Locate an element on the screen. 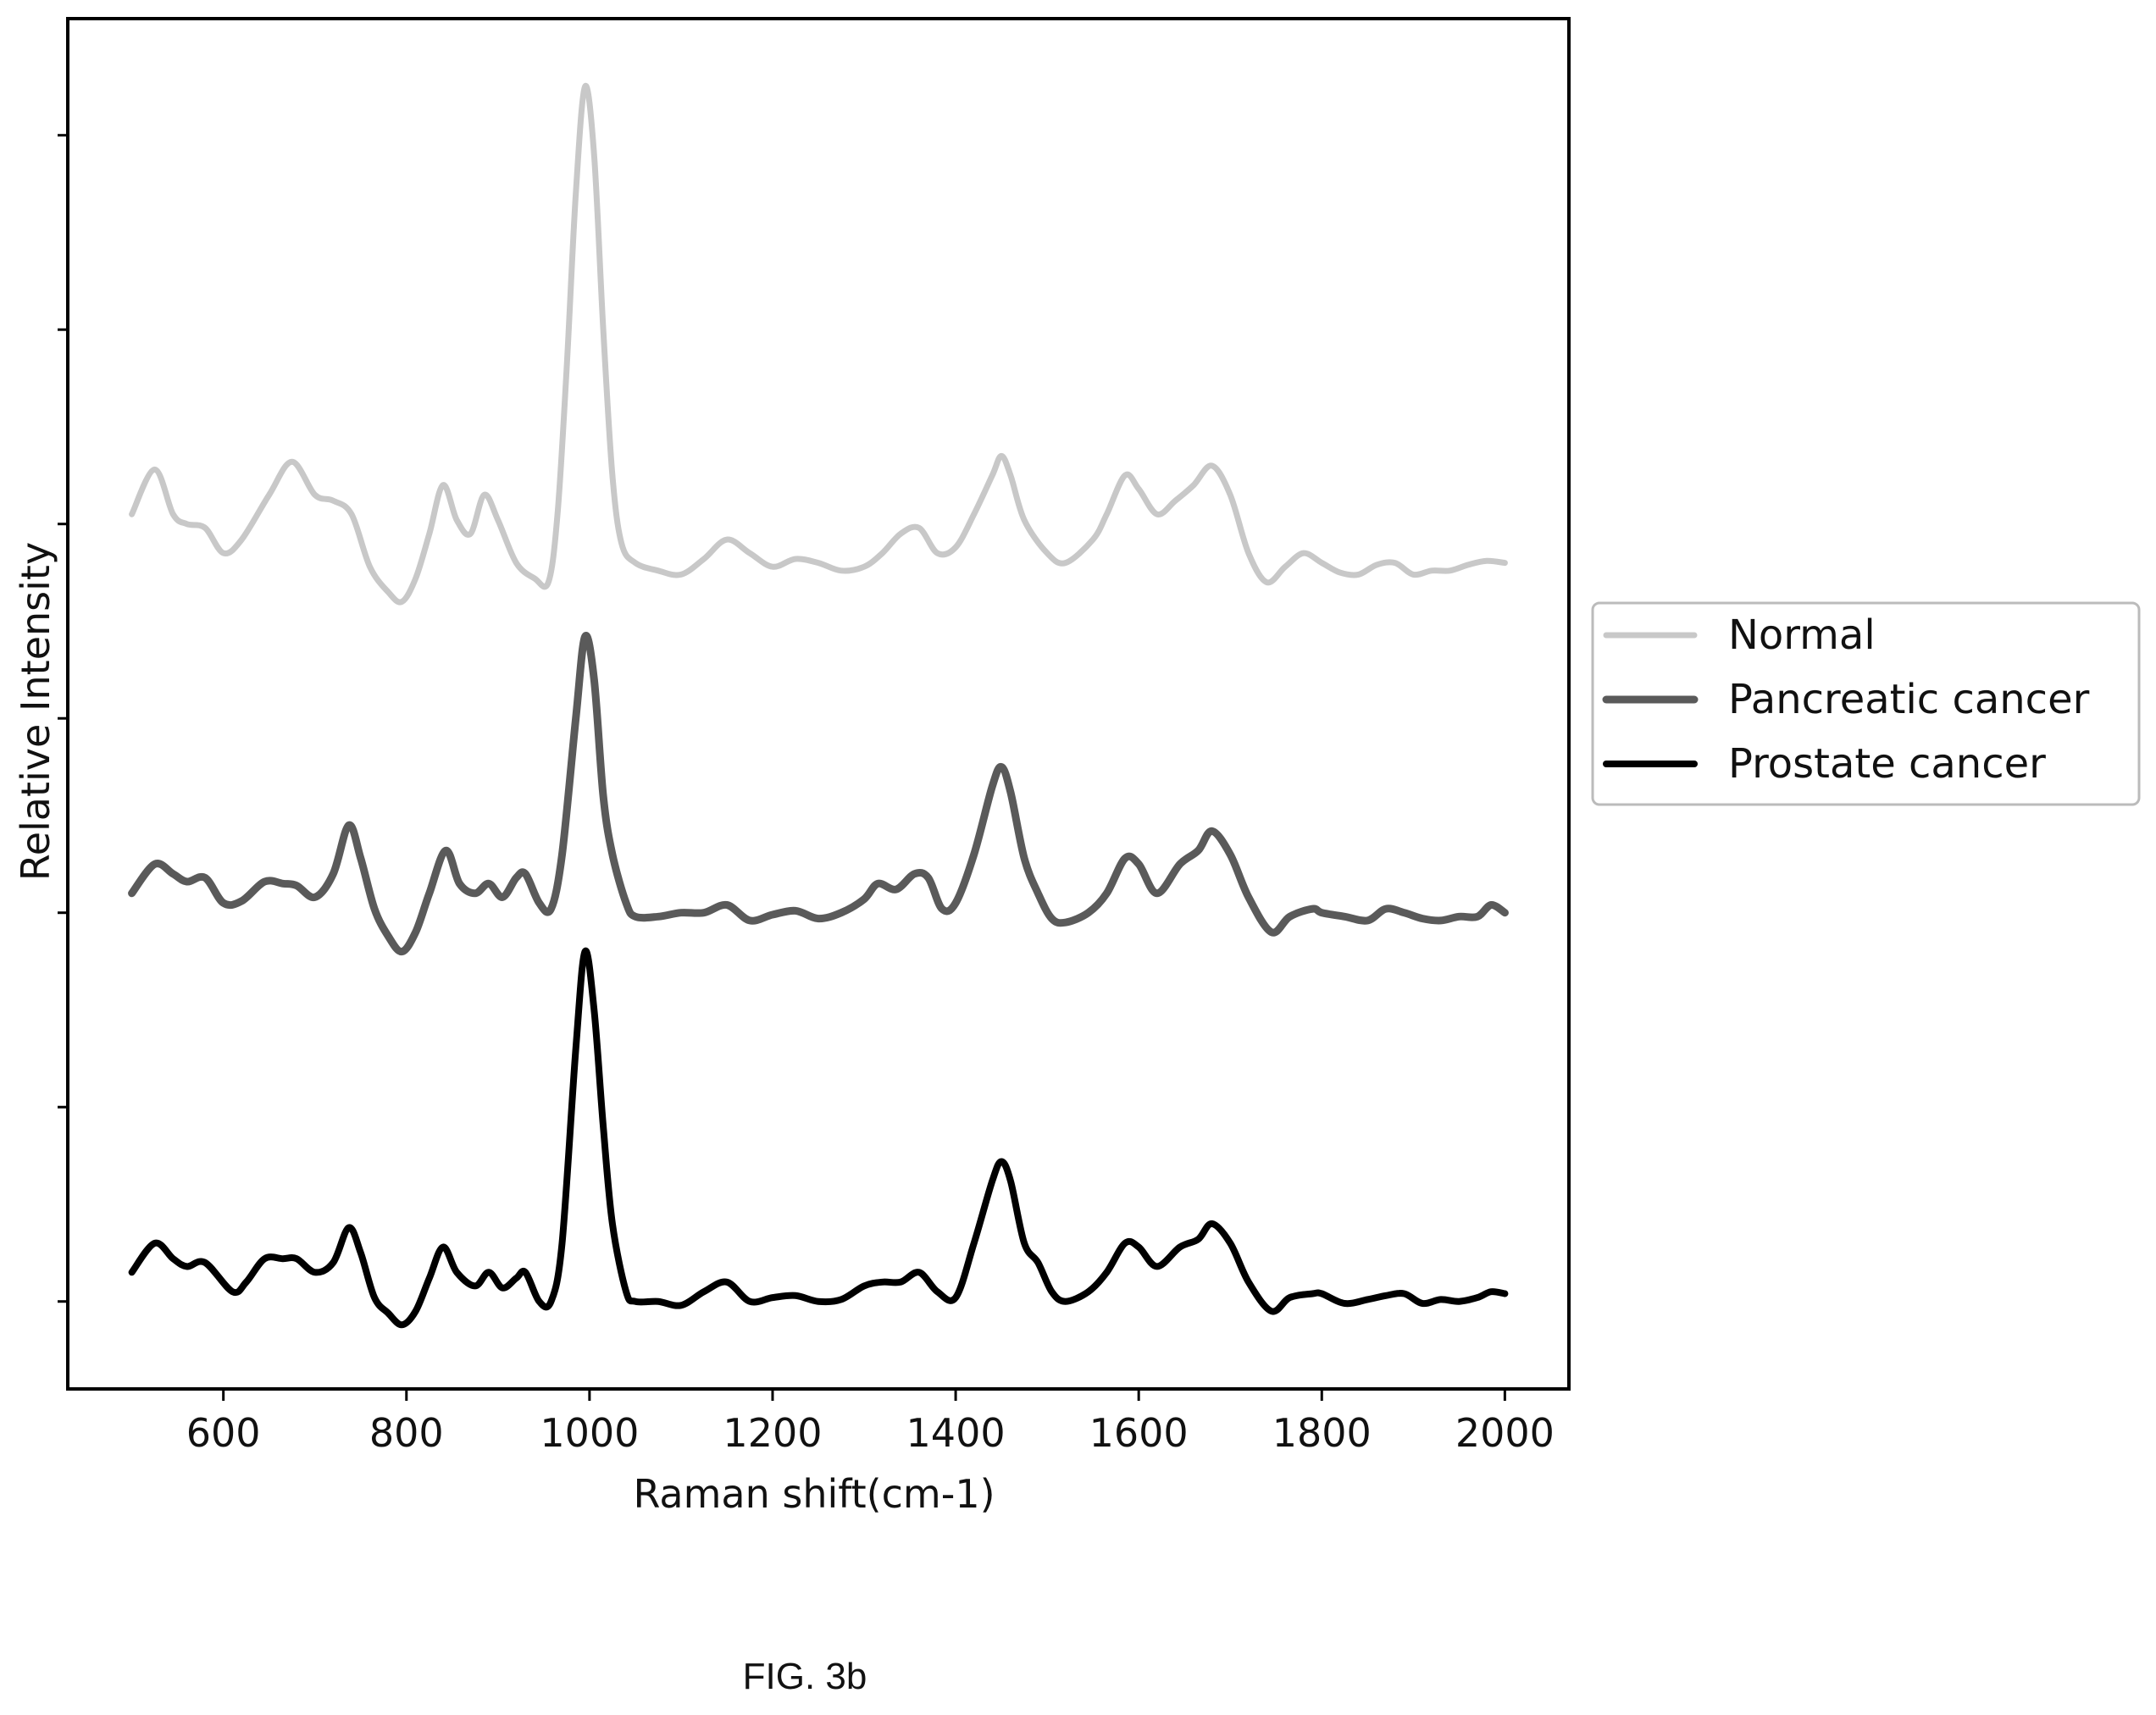 The width and height of the screenshot is (2156, 1715). x-tick-label: 1800 is located at coordinates (1322, 1433).